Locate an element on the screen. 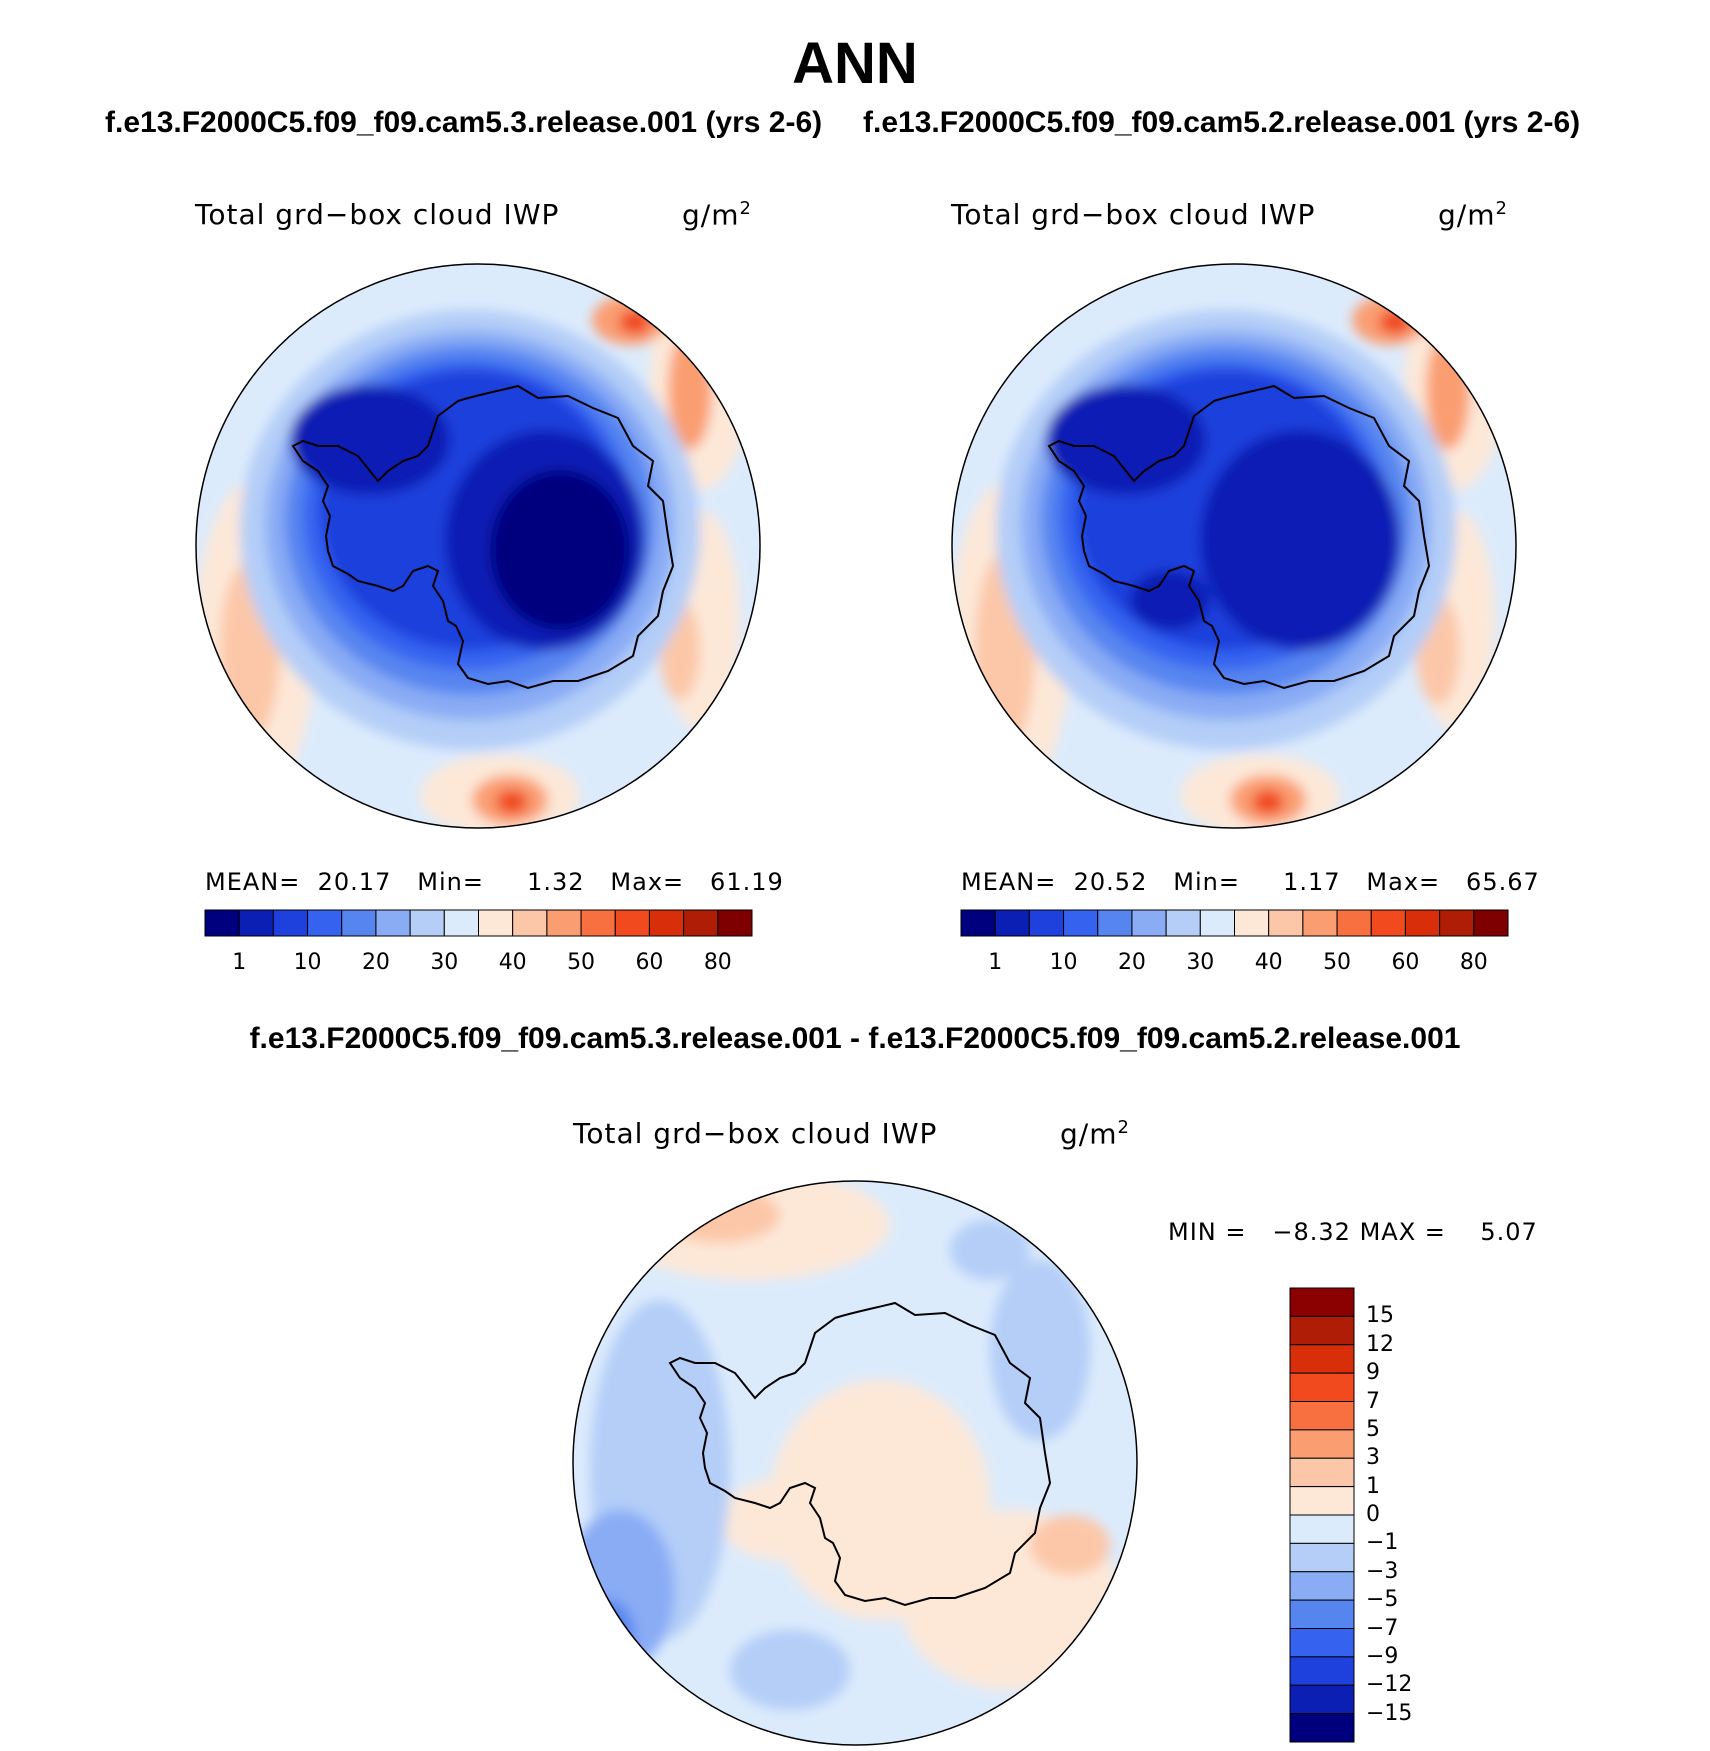 The width and height of the screenshot is (1710, 1751). panel3-map is located at coordinates (855, 1463).